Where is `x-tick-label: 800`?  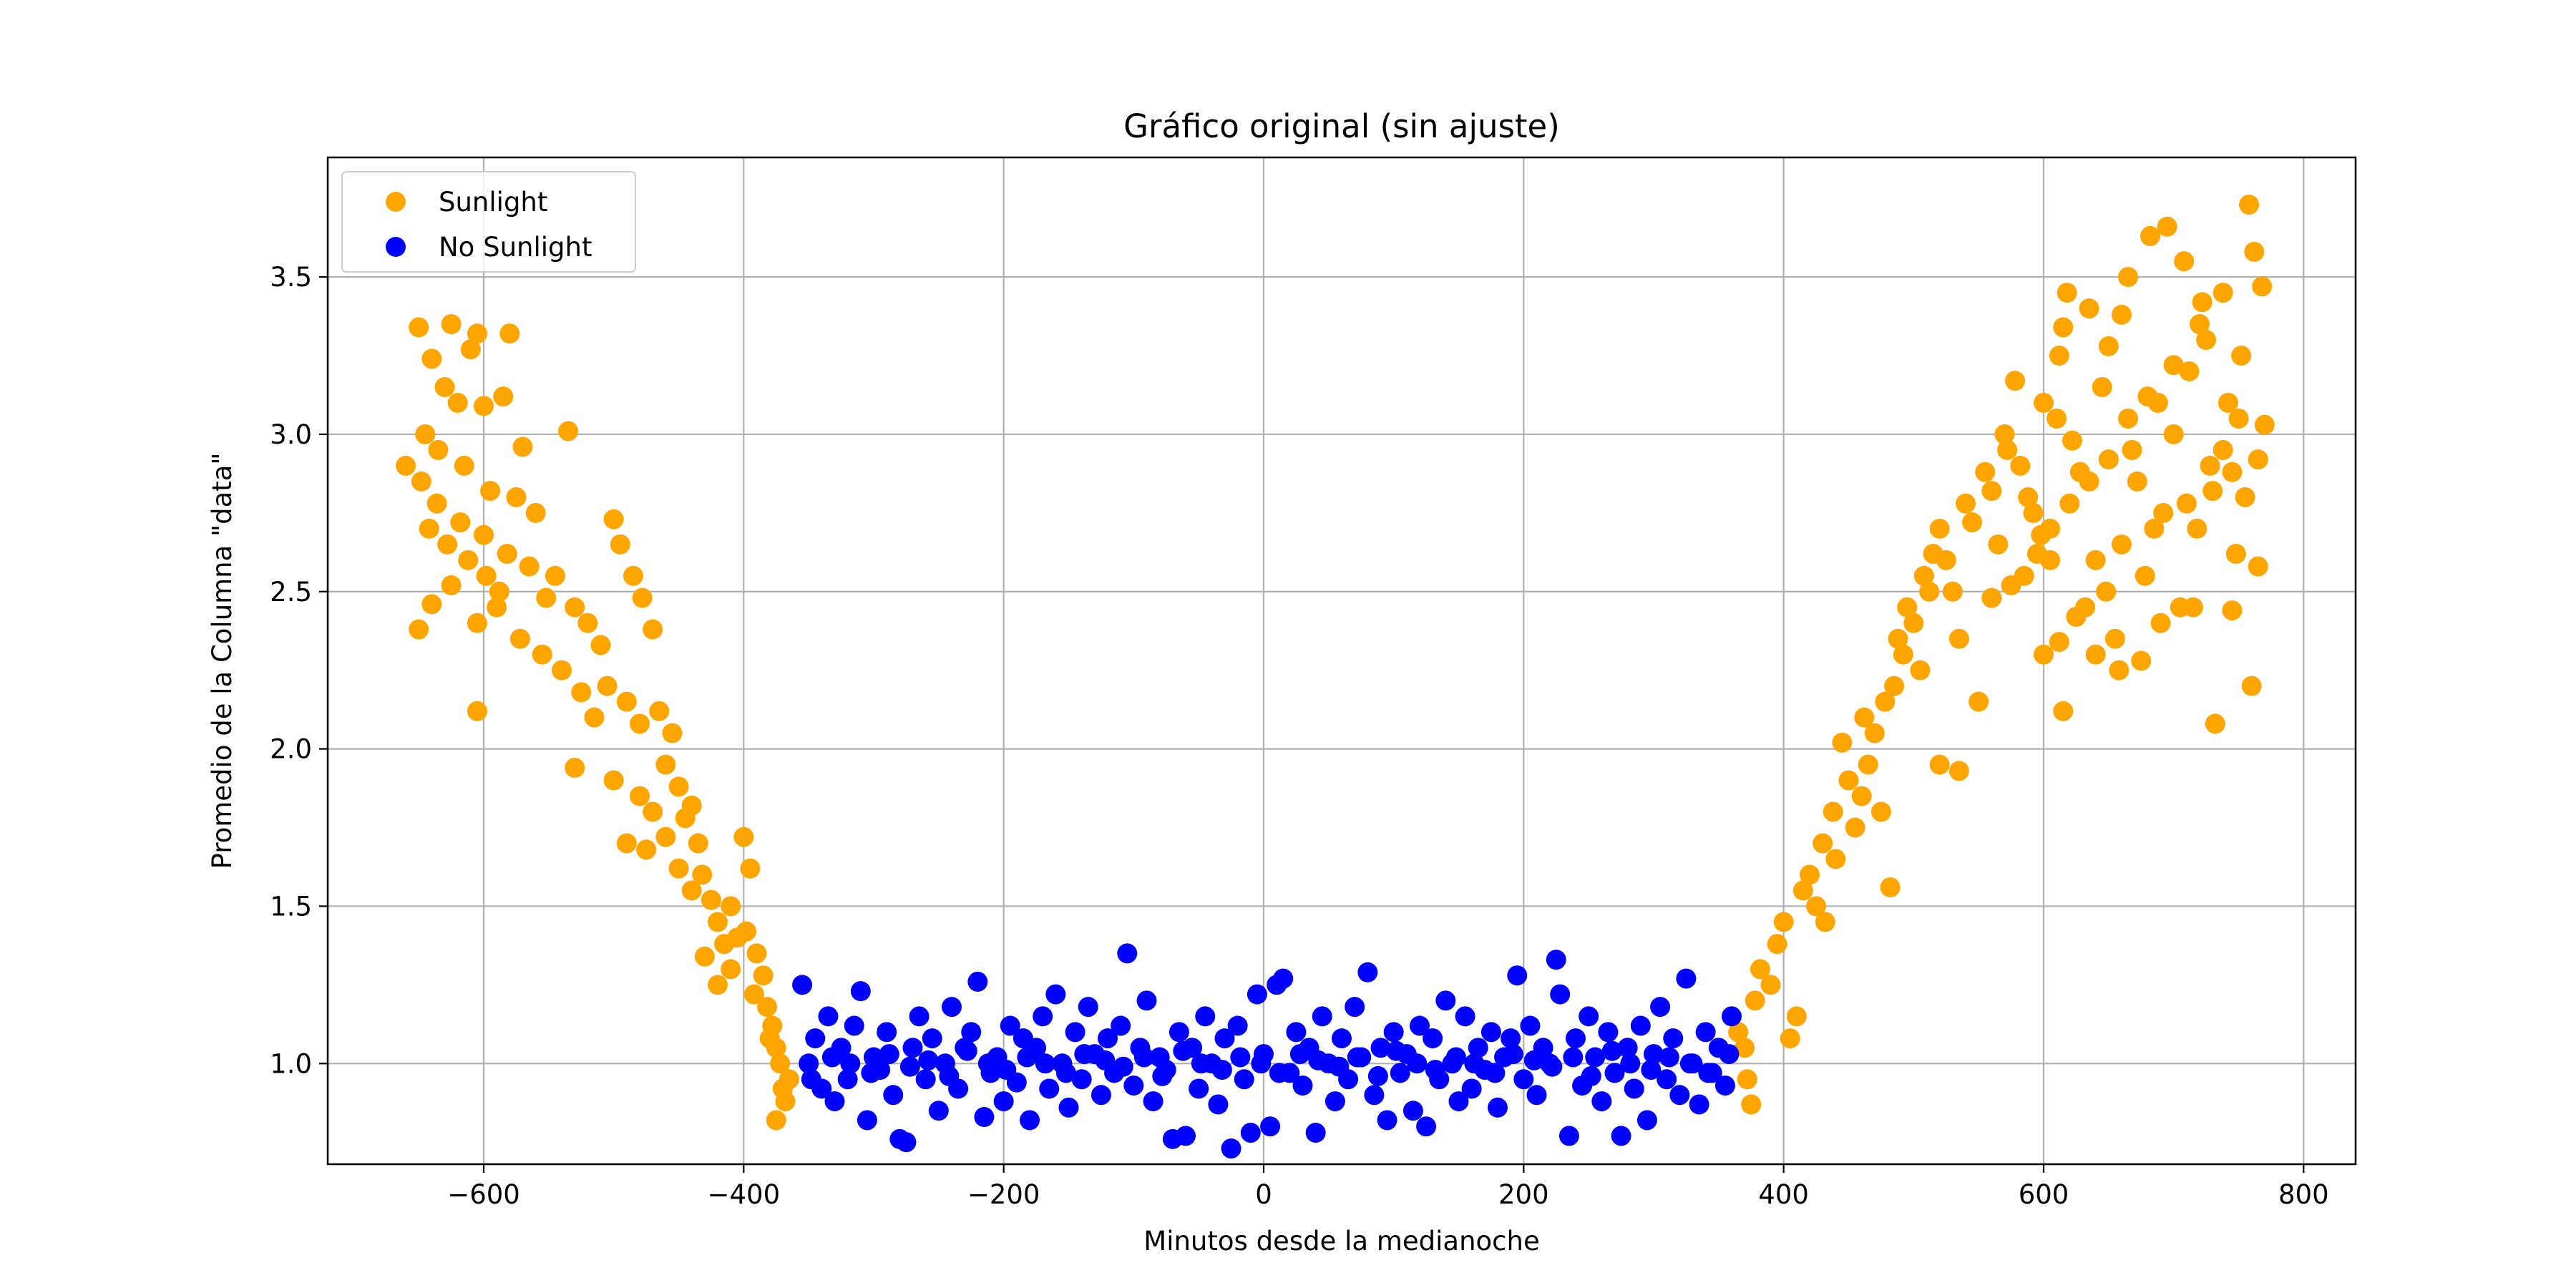
x-tick-label: 800 is located at coordinates (2303, 1194).